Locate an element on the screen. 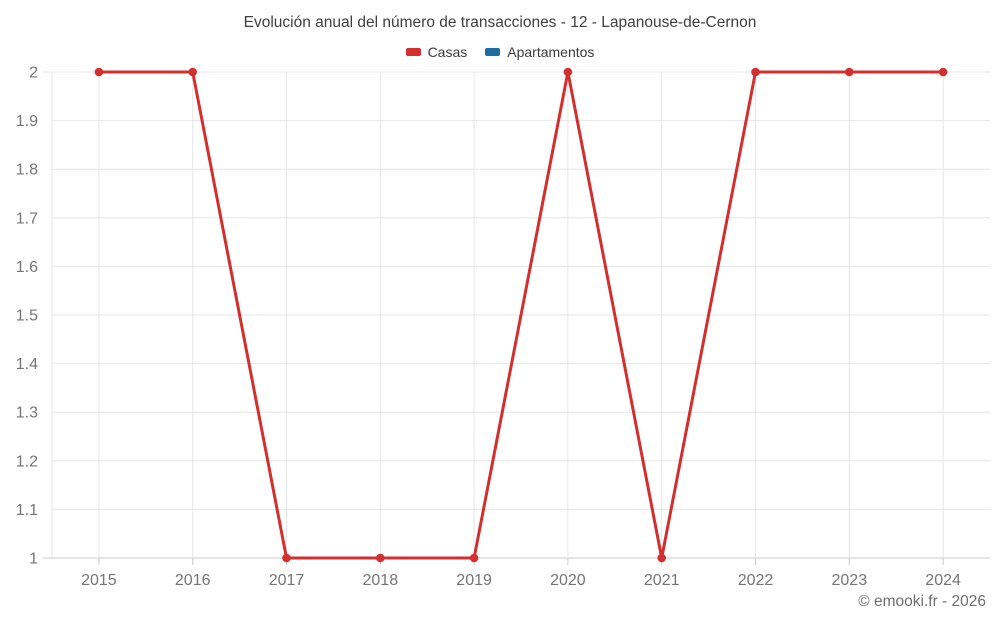  x-tick-label: 2015 is located at coordinates (99, 580).